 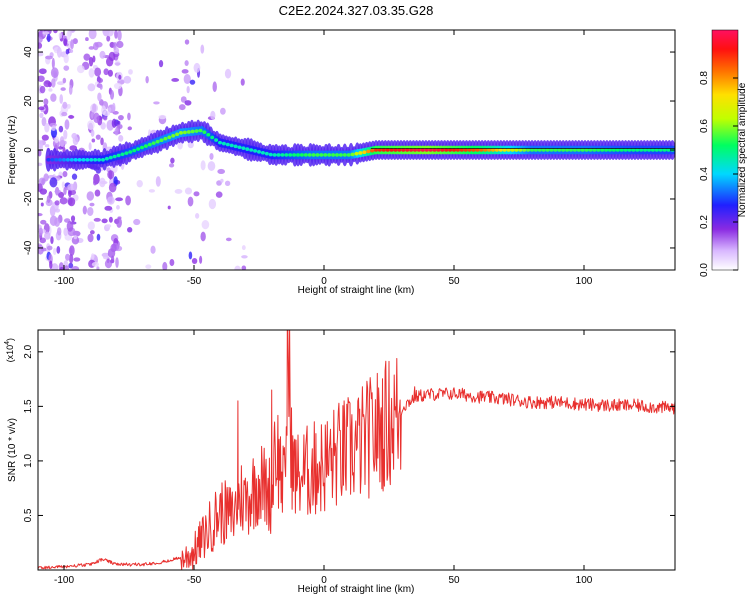 What do you see at coordinates (28, 101) in the screenshot?
I see `spectrogram-y-tick-label: 20` at bounding box center [28, 101].